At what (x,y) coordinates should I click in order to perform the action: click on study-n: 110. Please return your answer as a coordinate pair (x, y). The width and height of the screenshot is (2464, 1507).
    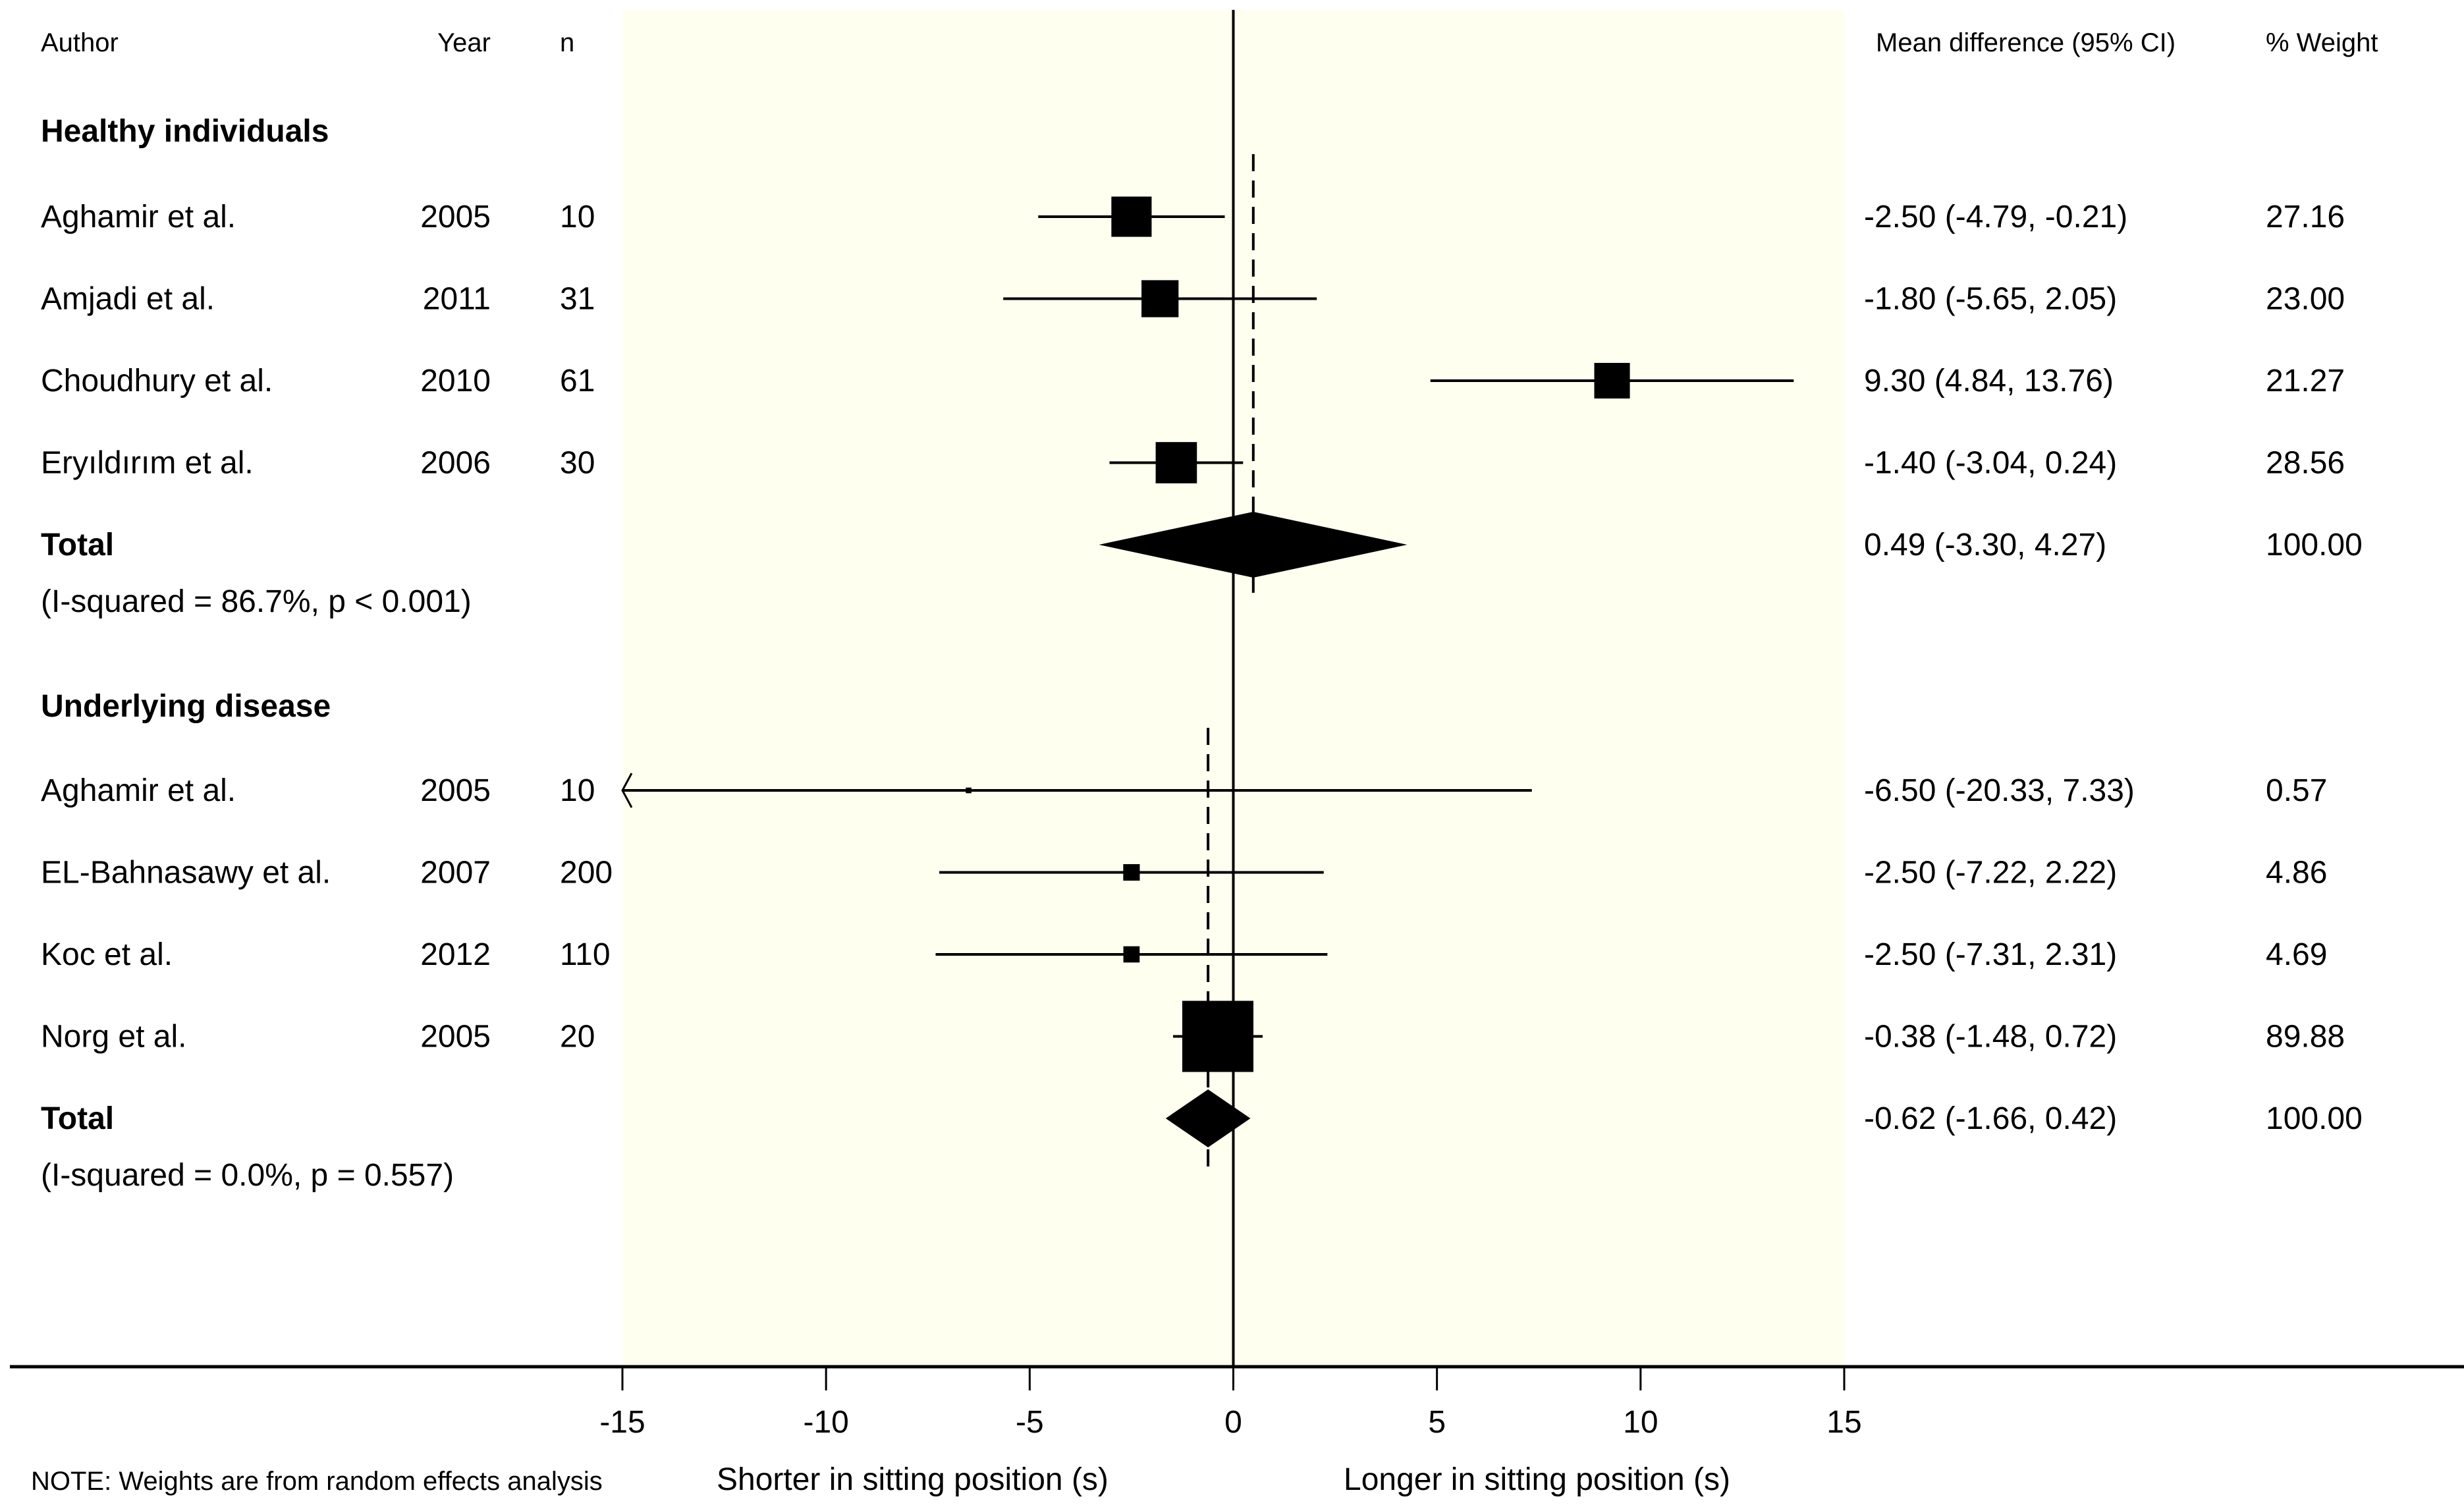
    Looking at the image, I should click on (585, 954).